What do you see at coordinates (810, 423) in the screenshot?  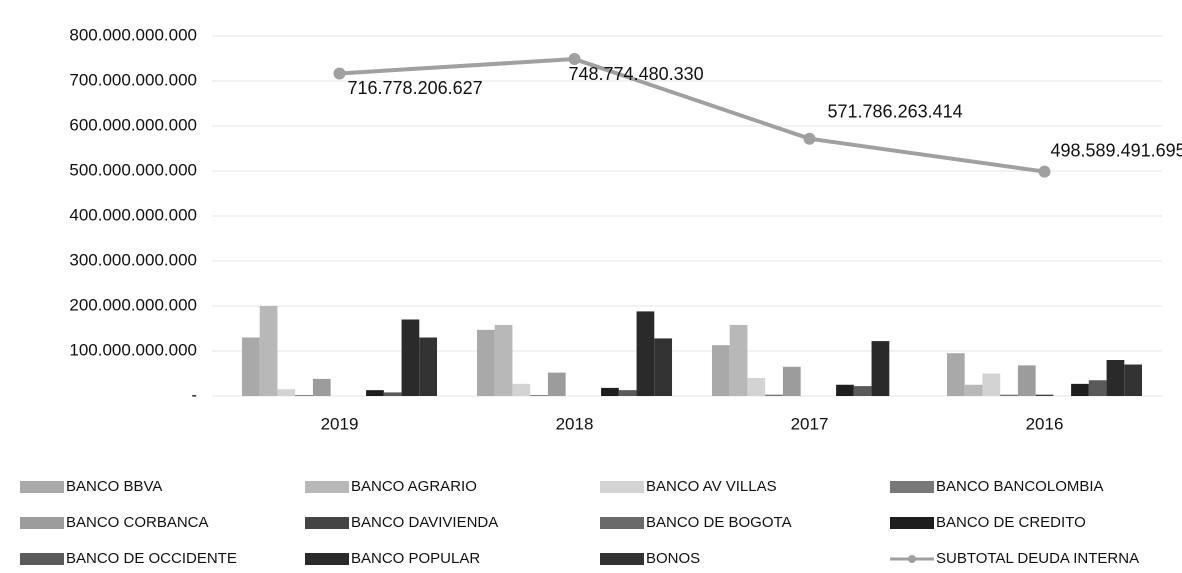 I see `x-tick-label: 2017` at bounding box center [810, 423].